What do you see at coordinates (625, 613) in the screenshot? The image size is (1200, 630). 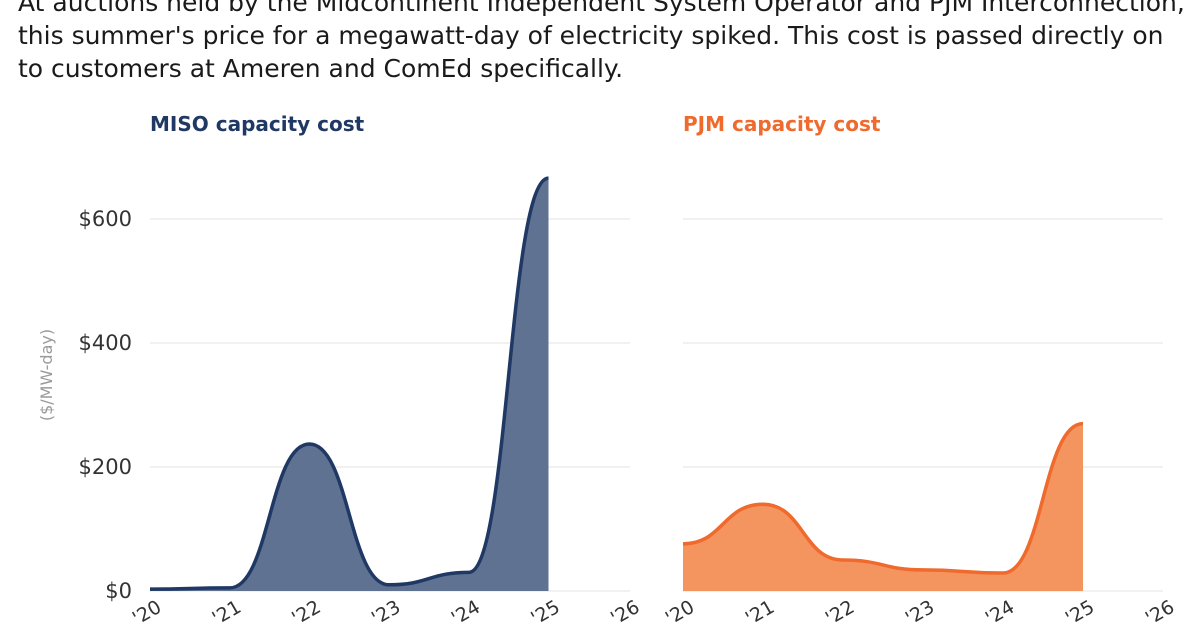 I see `miso-x-tick-label: '26` at bounding box center [625, 613].